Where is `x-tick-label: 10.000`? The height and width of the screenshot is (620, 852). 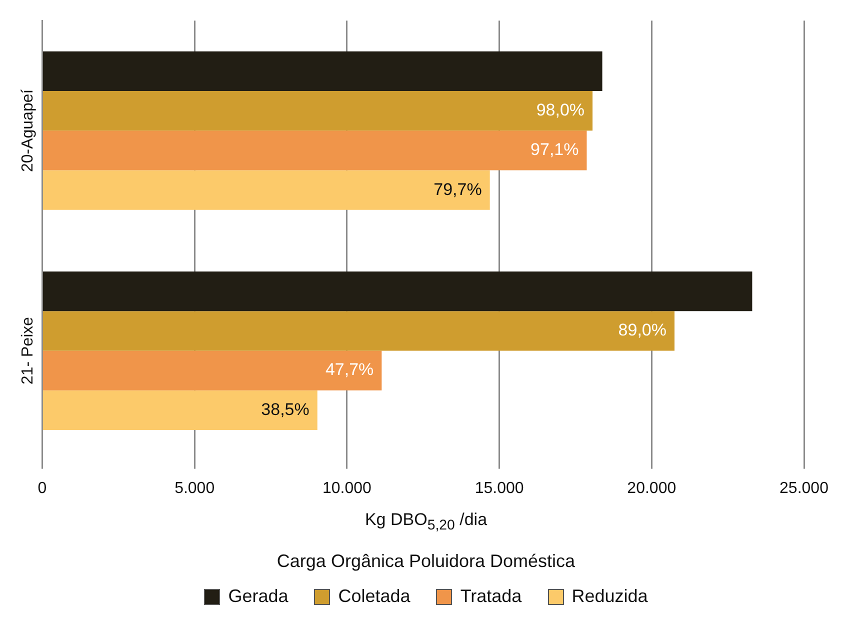
x-tick-label: 10.000 is located at coordinates (347, 488).